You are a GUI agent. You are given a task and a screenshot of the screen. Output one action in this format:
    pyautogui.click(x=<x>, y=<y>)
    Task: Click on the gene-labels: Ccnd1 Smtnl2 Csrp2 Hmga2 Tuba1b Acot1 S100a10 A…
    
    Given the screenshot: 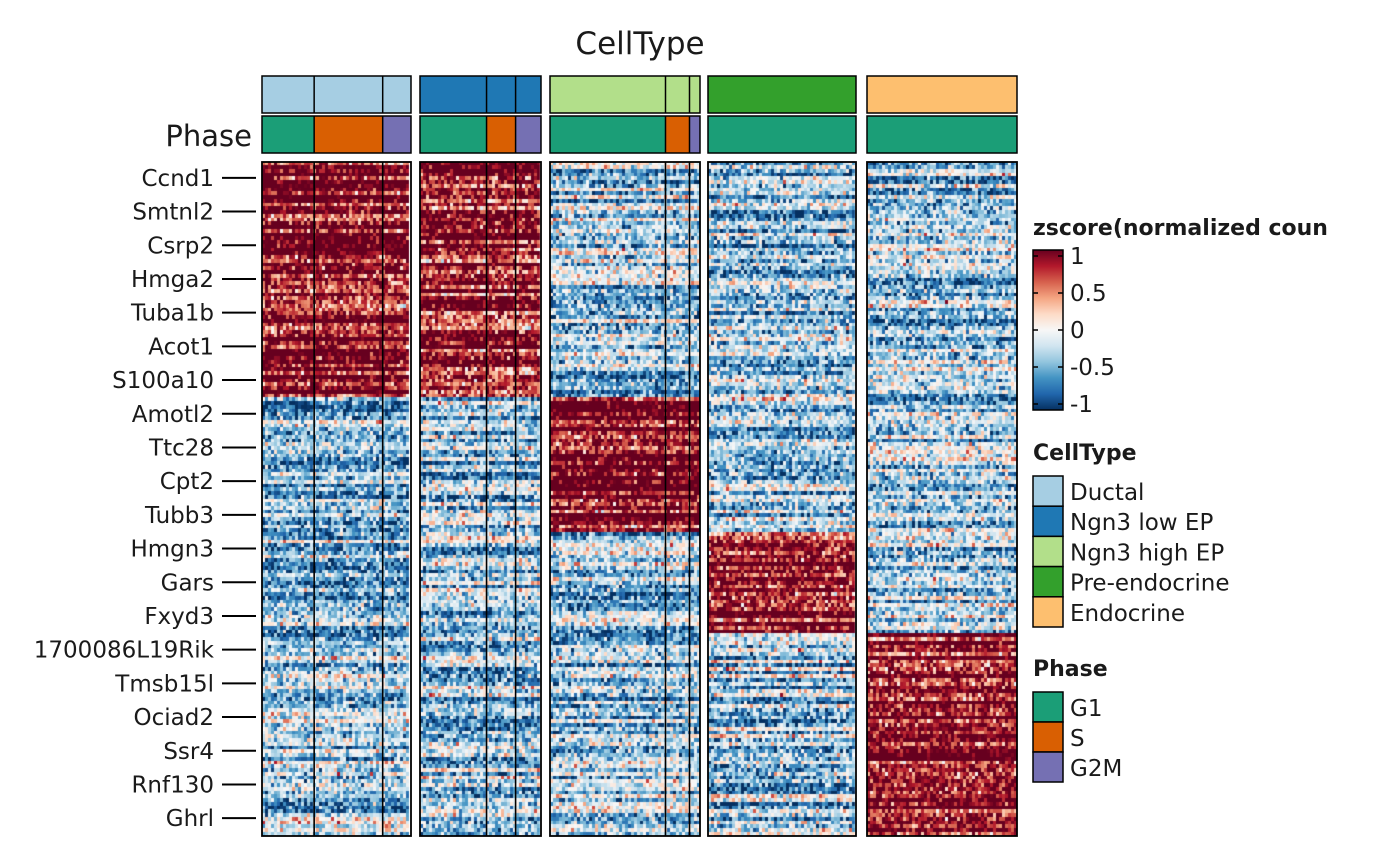 What is the action you would take?
    pyautogui.click(x=145, y=499)
    